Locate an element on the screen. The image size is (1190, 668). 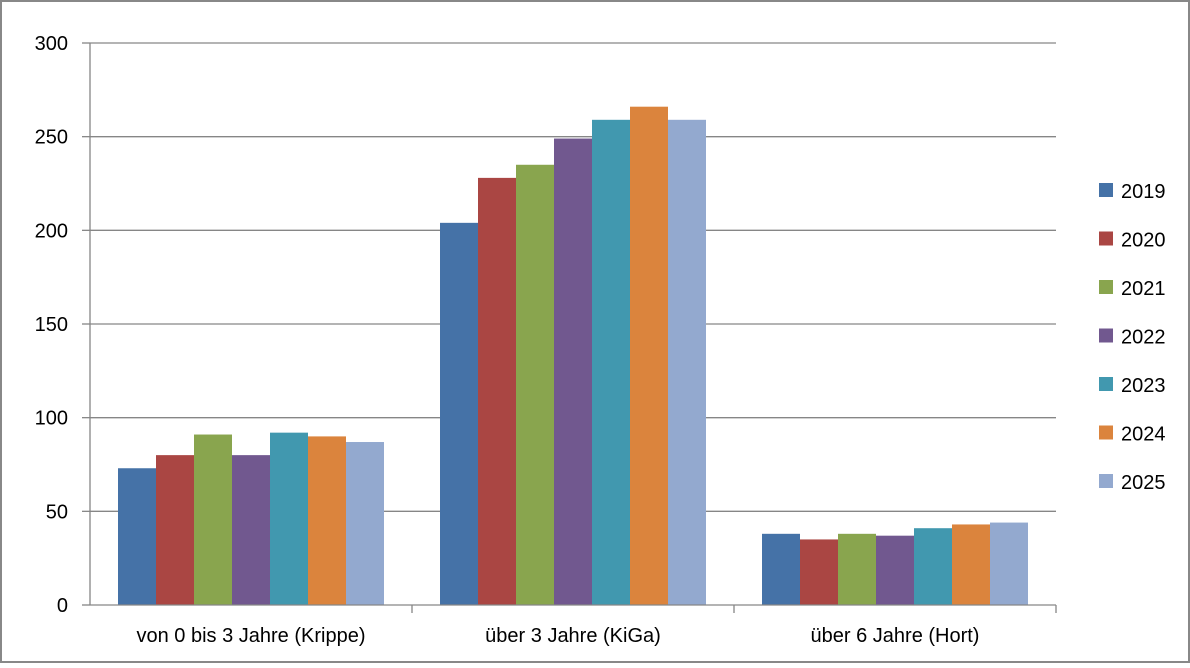
legend-item-2024: 2024 is located at coordinates (1132, 435).